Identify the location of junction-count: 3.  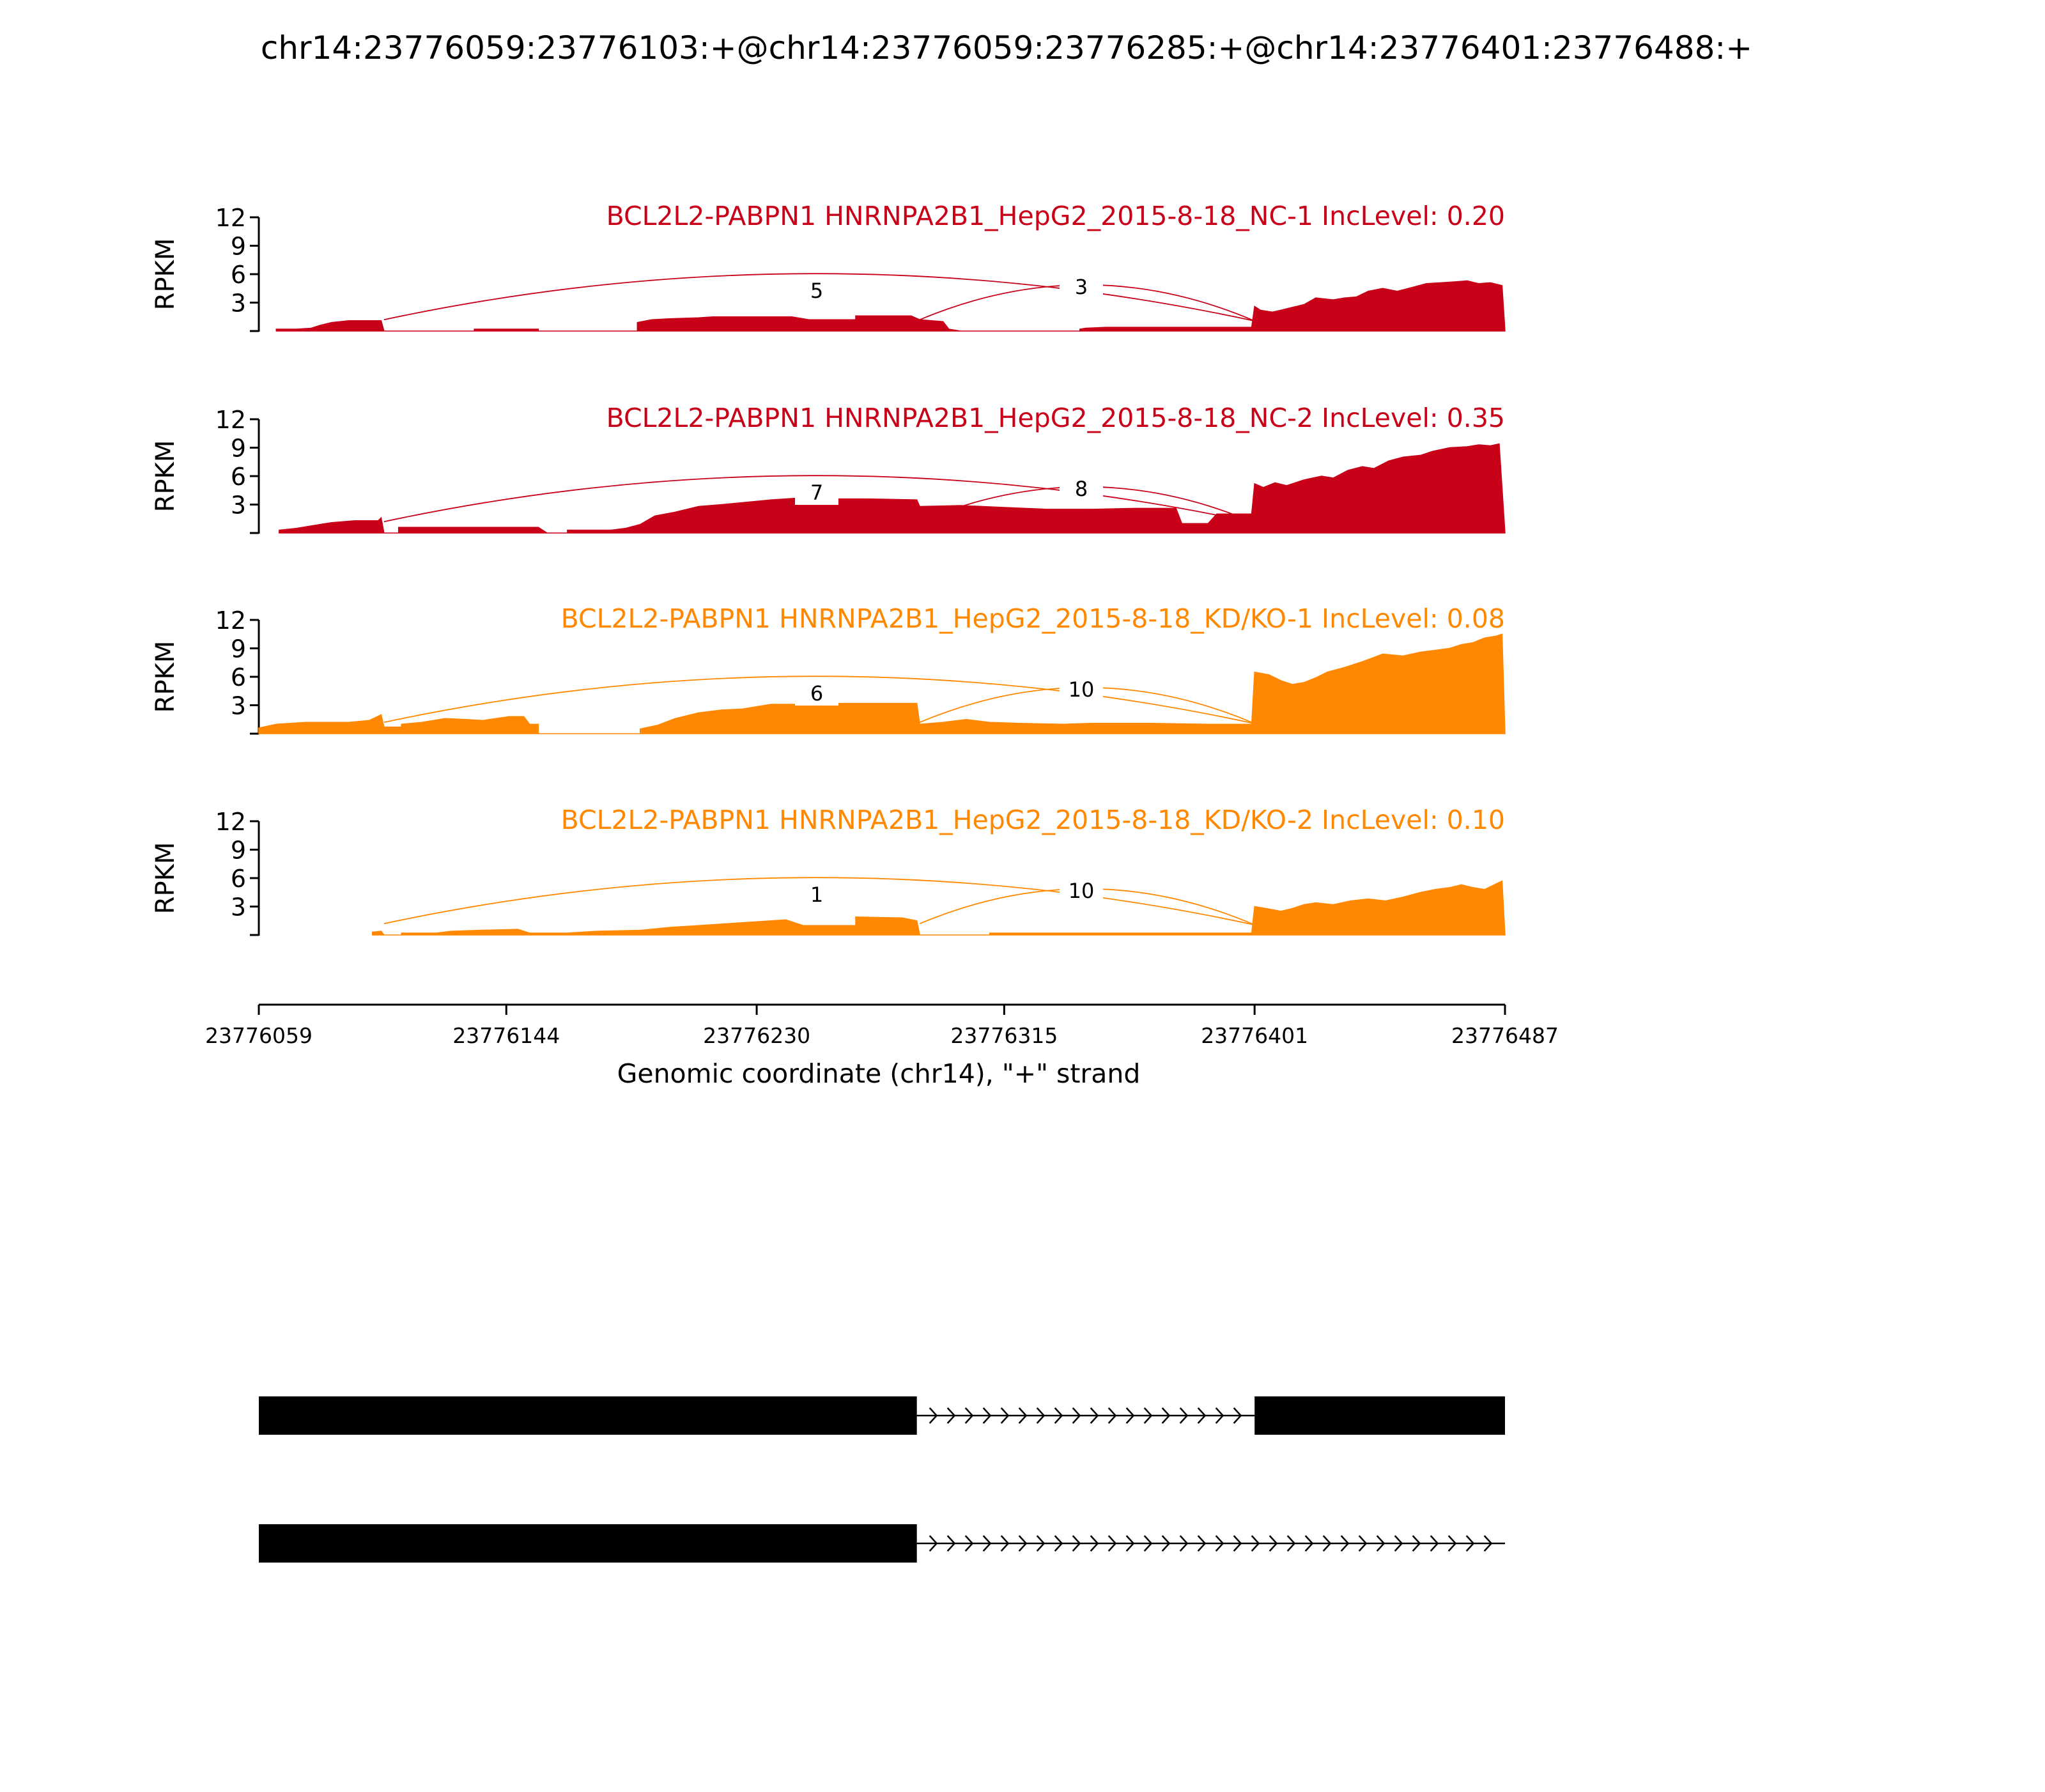
(1081, 287).